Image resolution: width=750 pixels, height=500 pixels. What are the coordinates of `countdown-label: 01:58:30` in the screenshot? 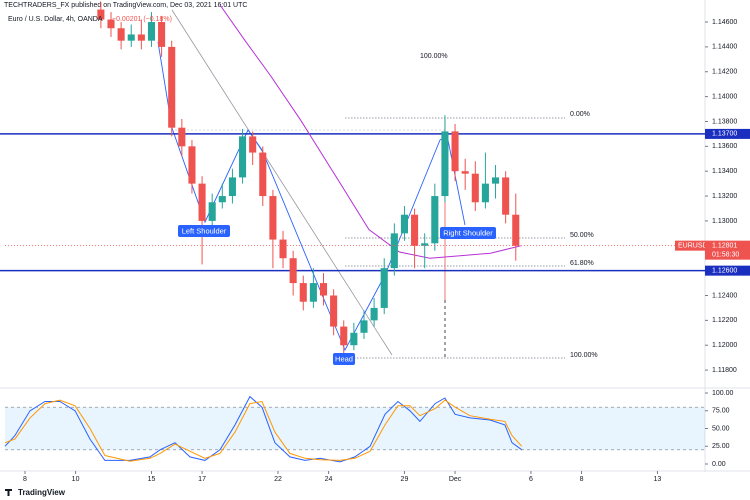 It's located at (725, 254).